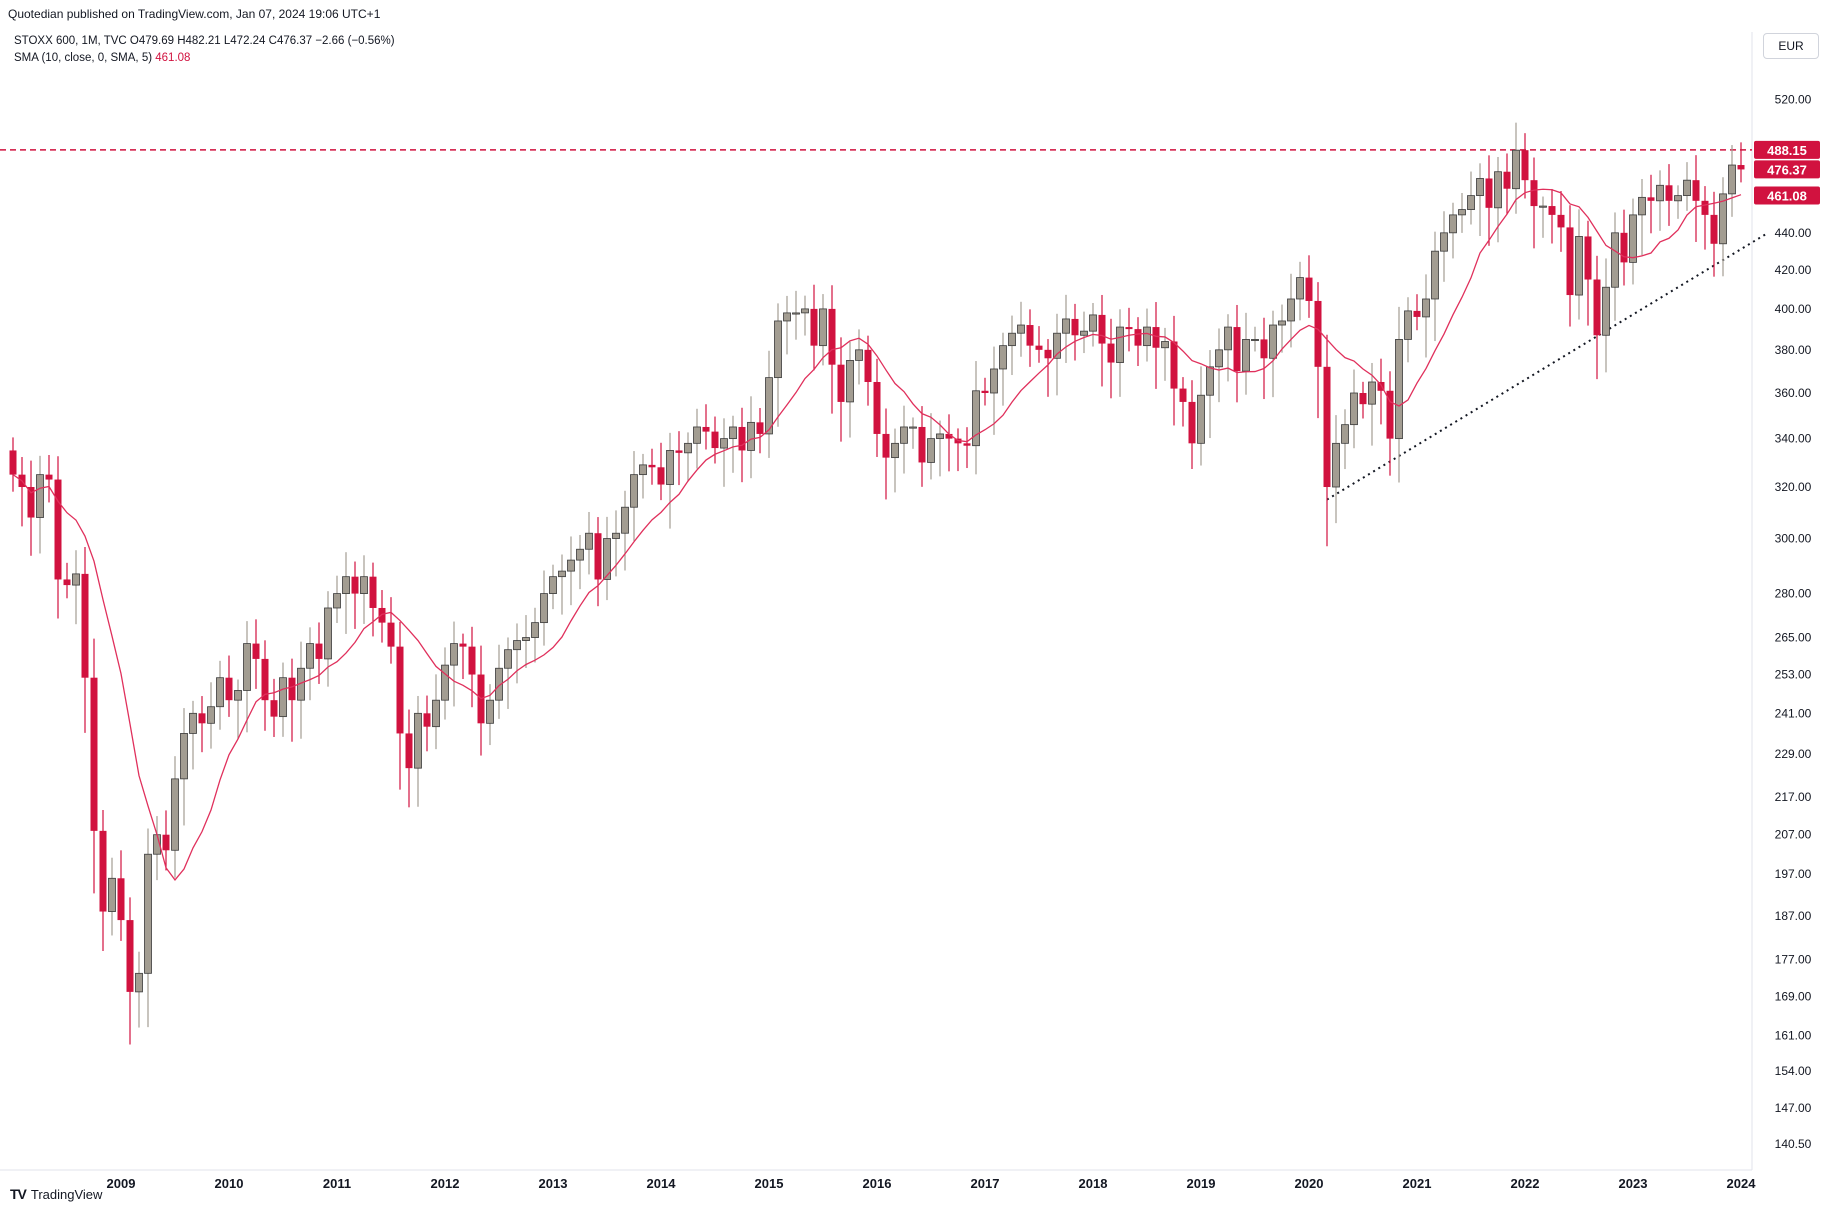 Image resolution: width=1830 pixels, height=1209 pixels. I want to click on x-tick-label: 2023, so click(1633, 1183).